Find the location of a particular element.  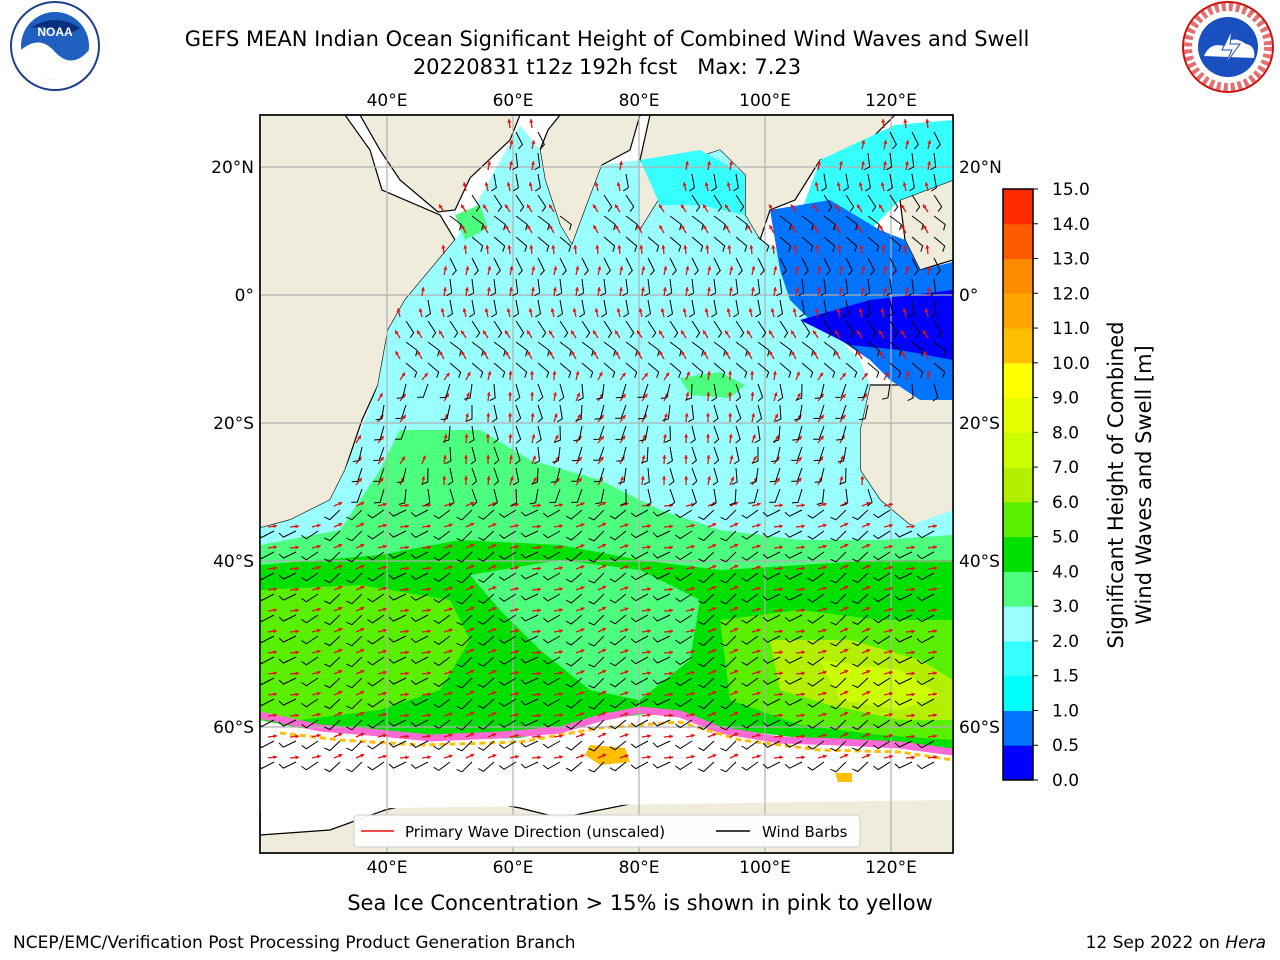

wind-barbs-legend-label: Wind Barbs is located at coordinates (805, 832).